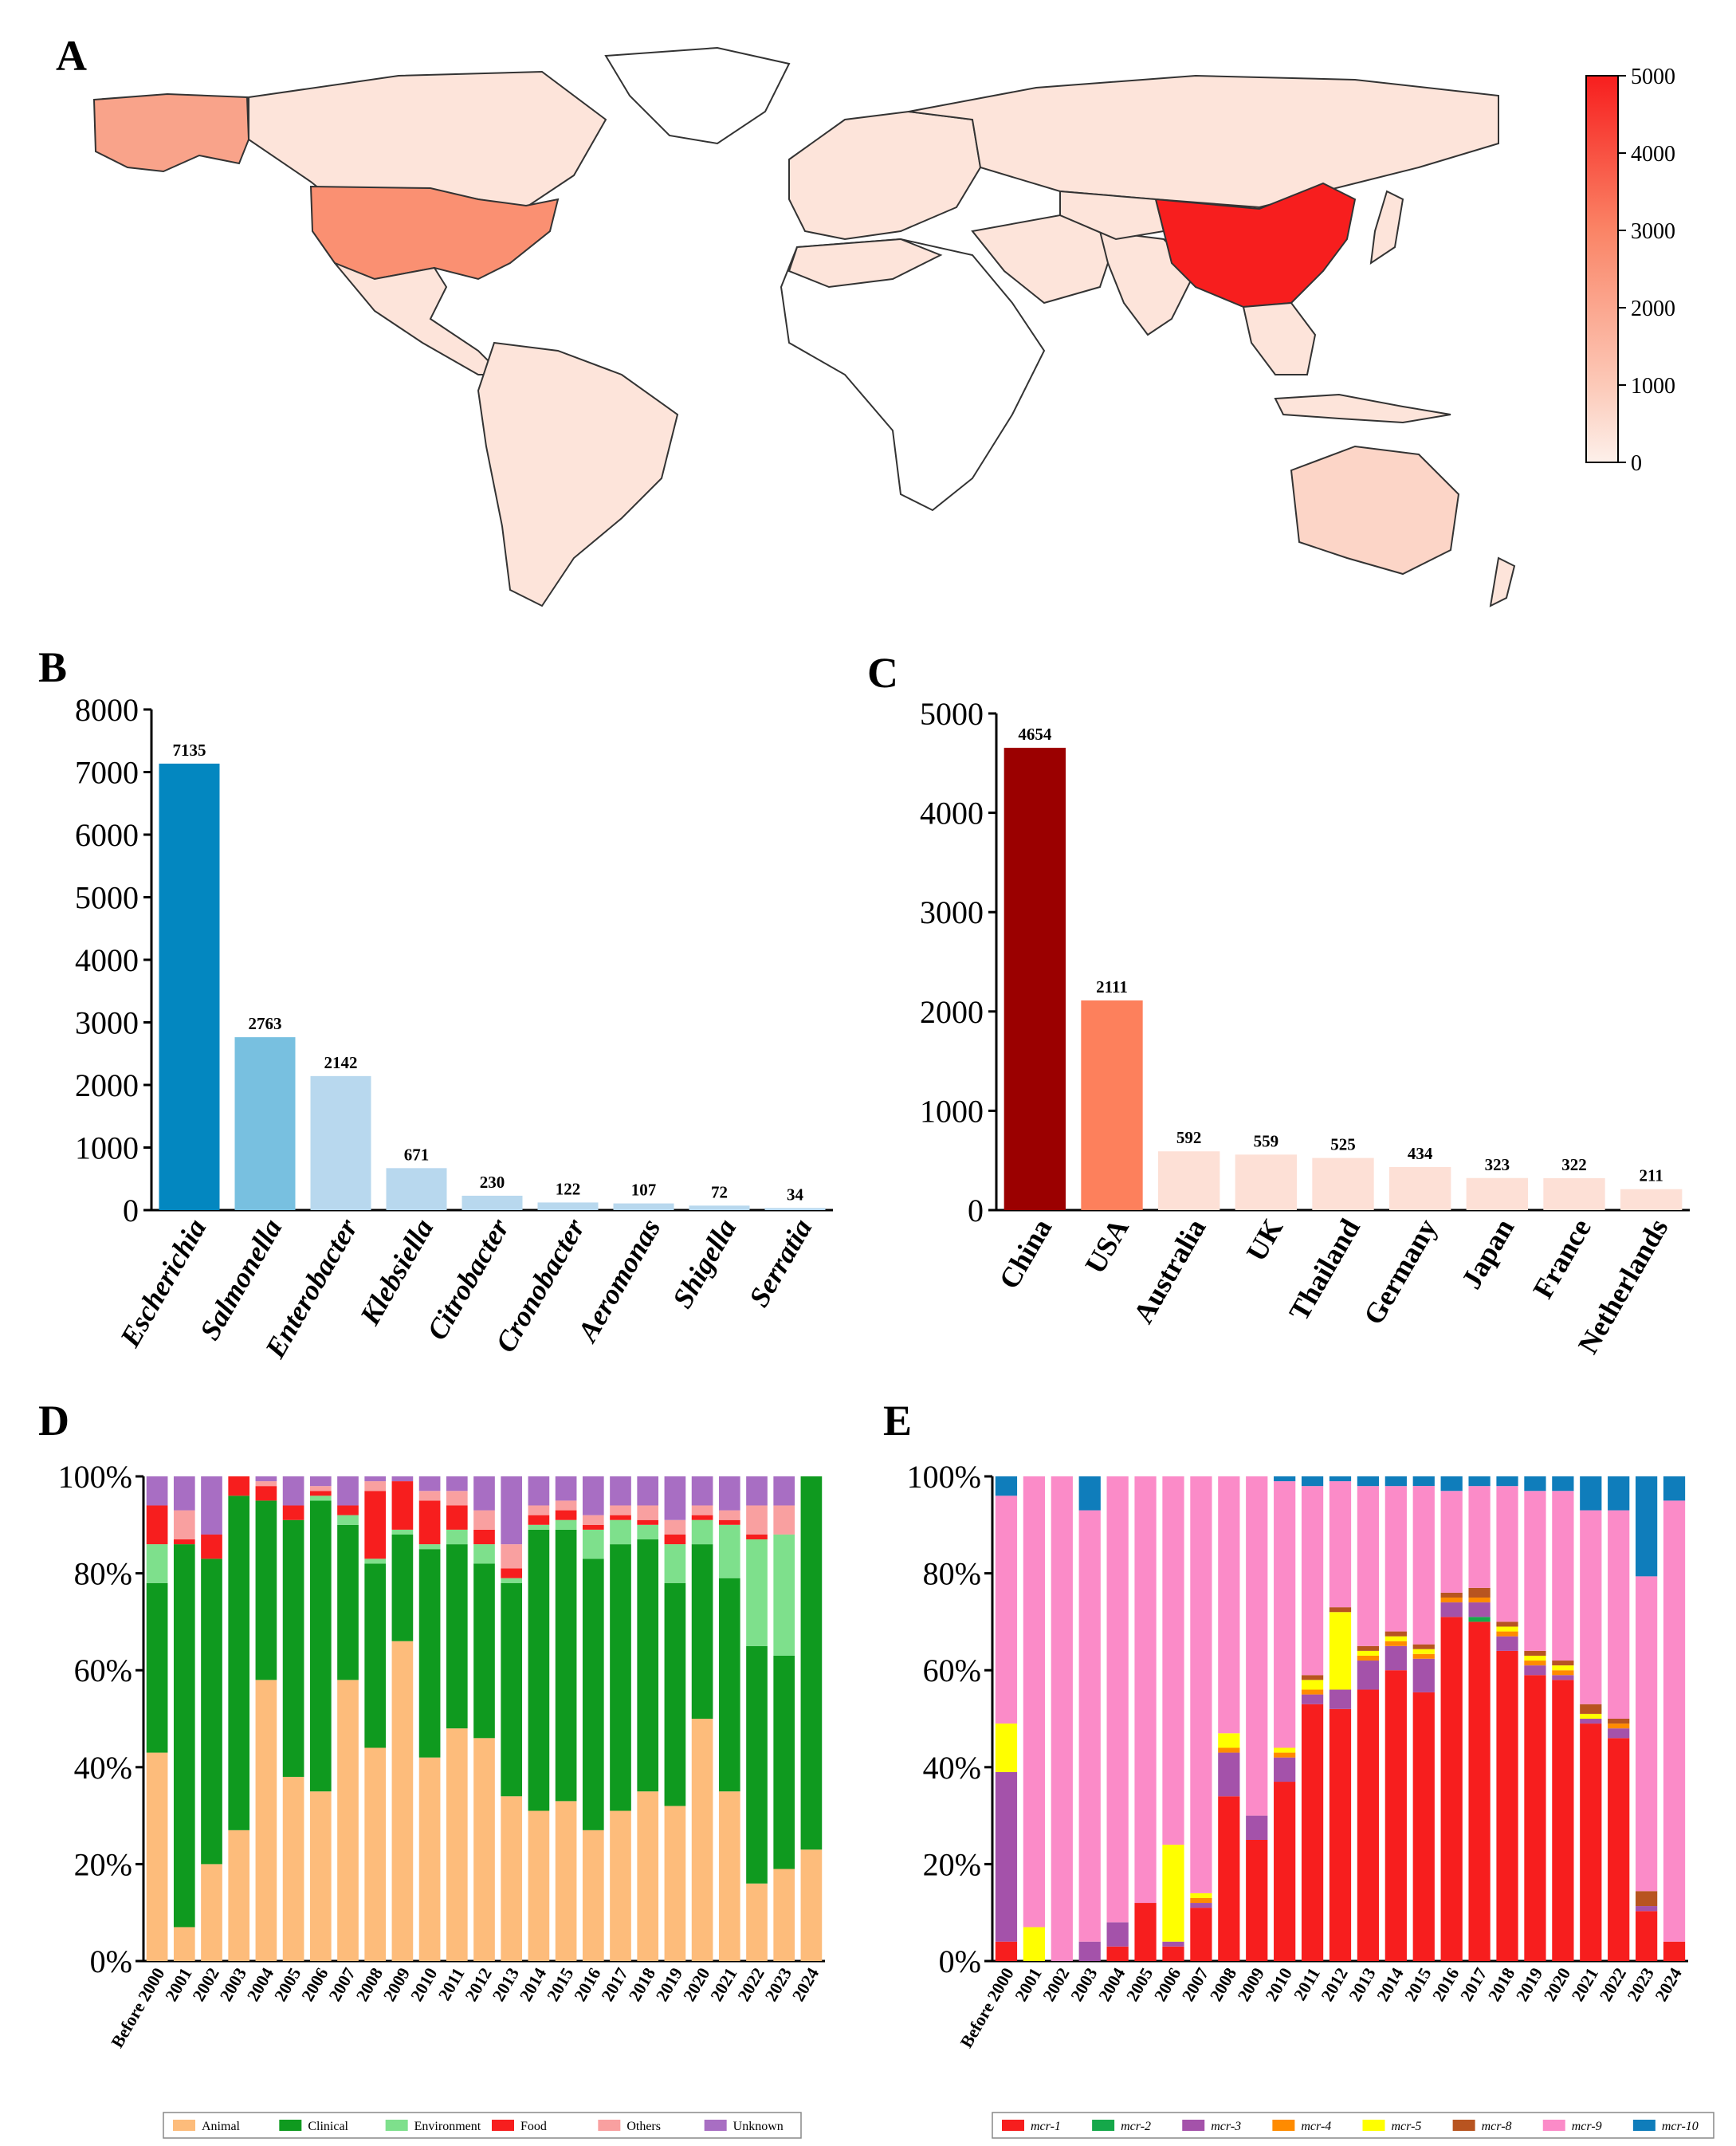 This screenshot has height=2146, width=1736. Describe the element at coordinates (107, 710) in the screenshot. I see `y-tick-label: 8000` at that location.